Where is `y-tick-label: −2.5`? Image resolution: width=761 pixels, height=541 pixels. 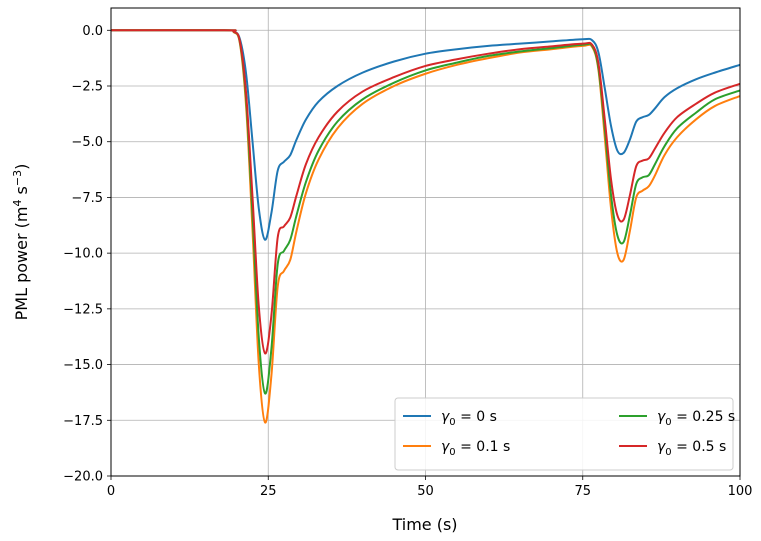 y-tick-label: −2.5 is located at coordinates (87, 87).